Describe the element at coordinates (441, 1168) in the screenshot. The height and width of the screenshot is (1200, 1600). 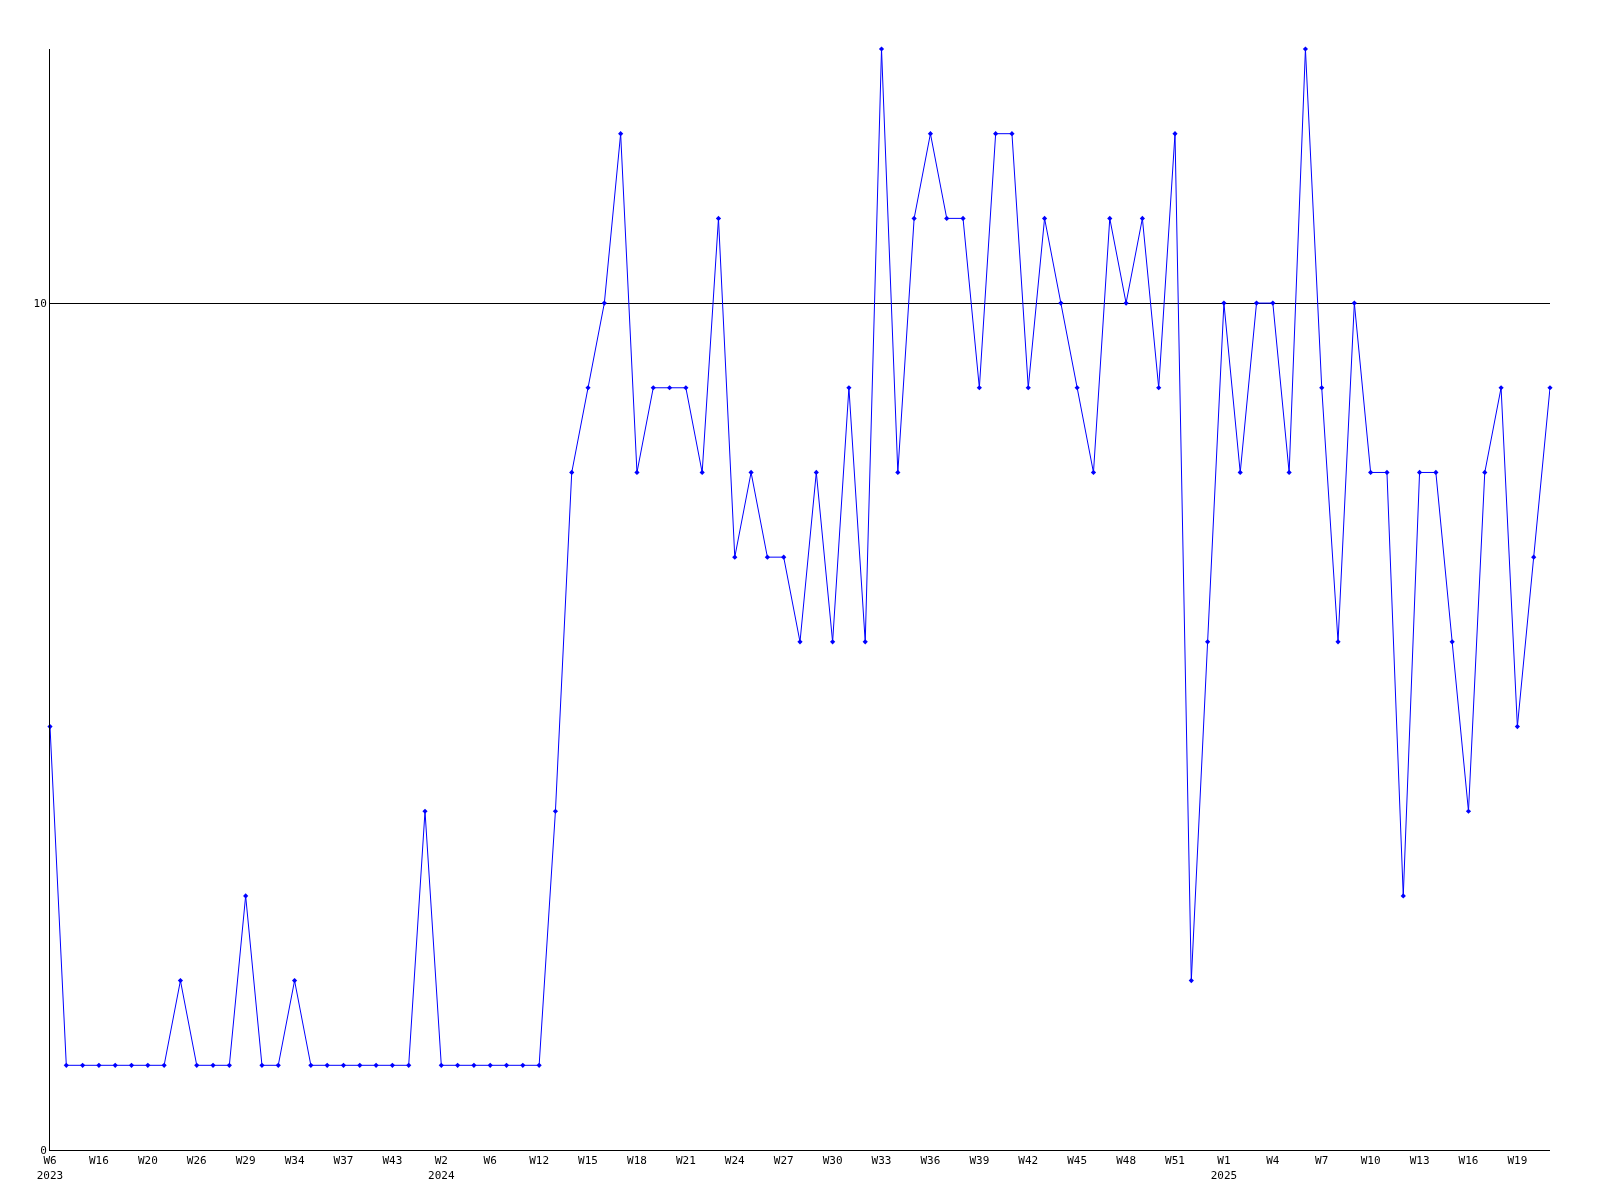
I see `x-tick-label: W2 2024` at that location.